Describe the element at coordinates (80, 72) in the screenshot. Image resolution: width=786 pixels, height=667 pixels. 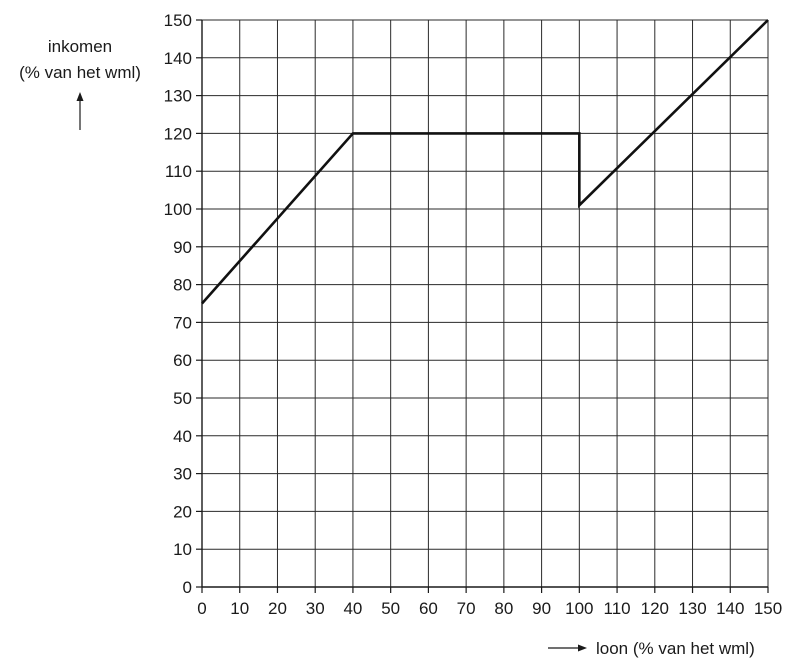
I see `y-axis-label-line-2: (% van het wml)` at that location.